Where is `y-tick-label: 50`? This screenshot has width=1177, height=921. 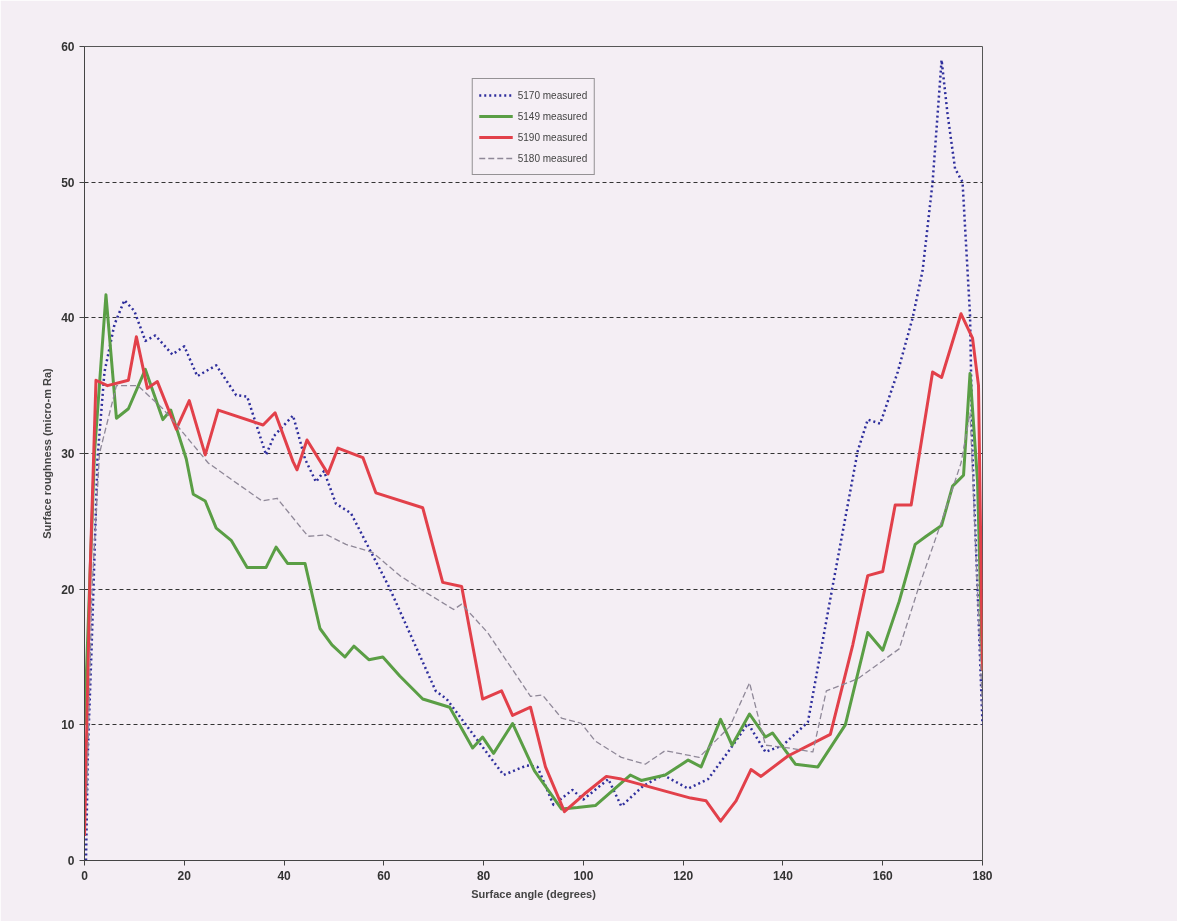
y-tick-label: 50 is located at coordinates (68, 182).